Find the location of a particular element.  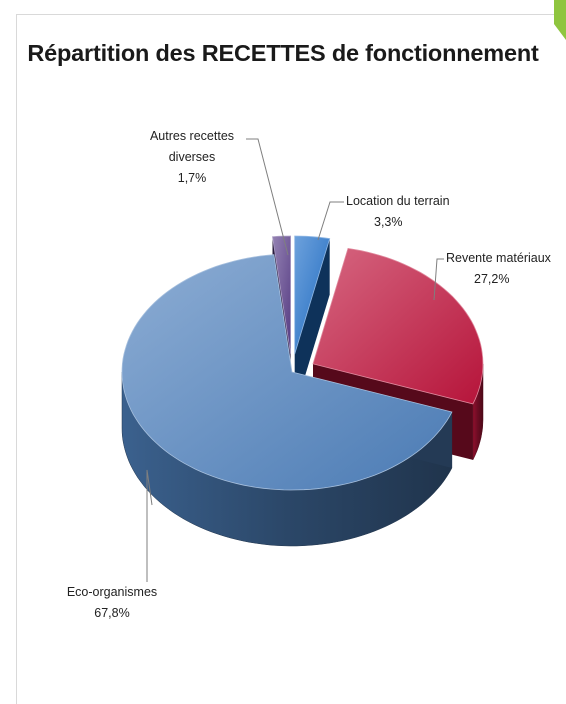

slice-location-du-terrain is located at coordinates (312, 322).